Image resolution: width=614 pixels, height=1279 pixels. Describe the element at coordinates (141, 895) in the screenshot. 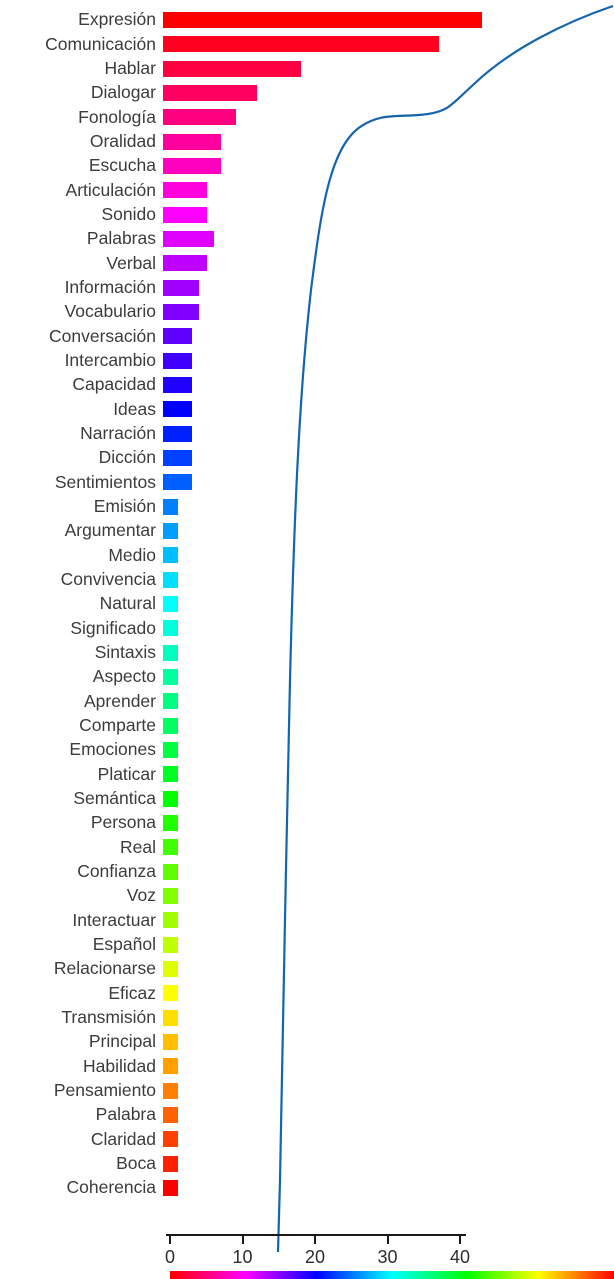

I see `category-label: Voz` at that location.